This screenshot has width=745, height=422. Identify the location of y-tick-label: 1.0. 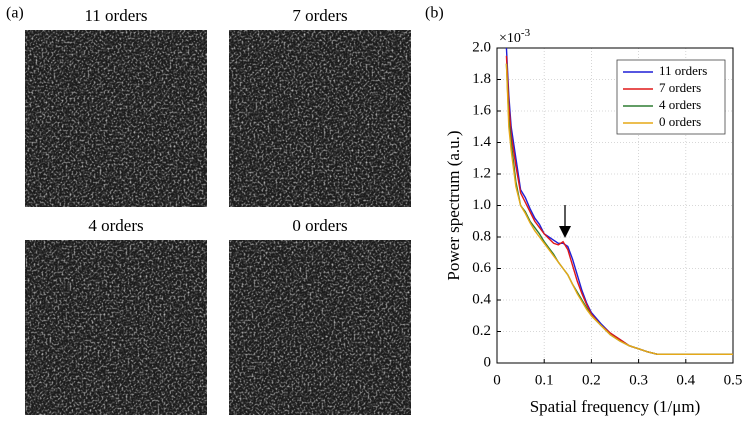
(481, 205).